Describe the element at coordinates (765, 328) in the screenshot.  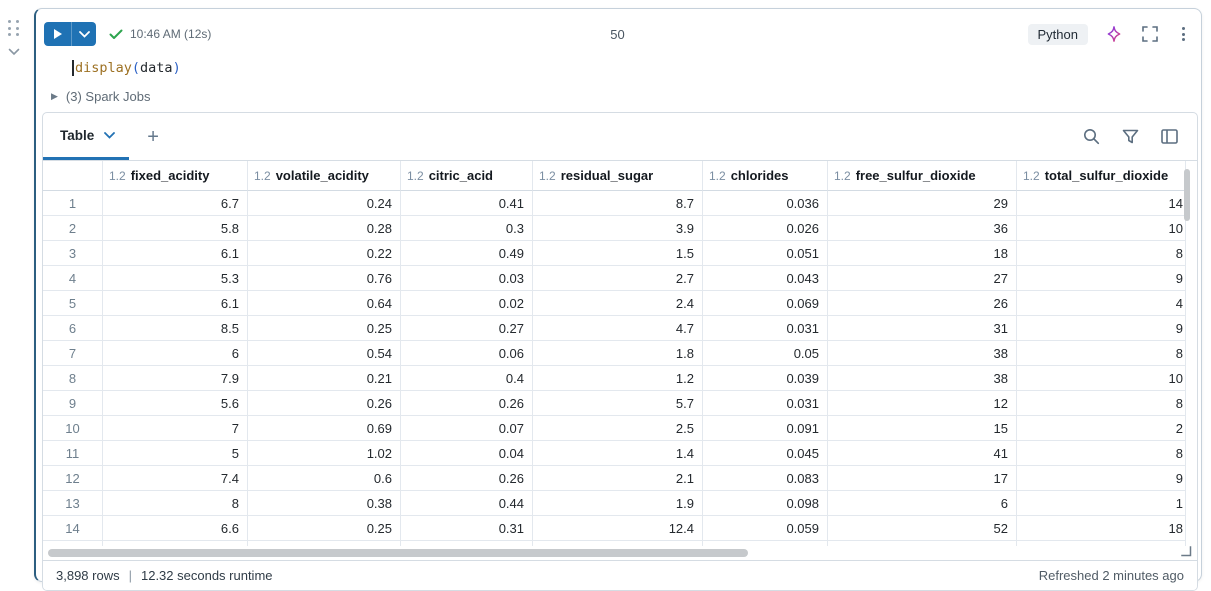
I see `cell-chlorides: 0.031` at that location.